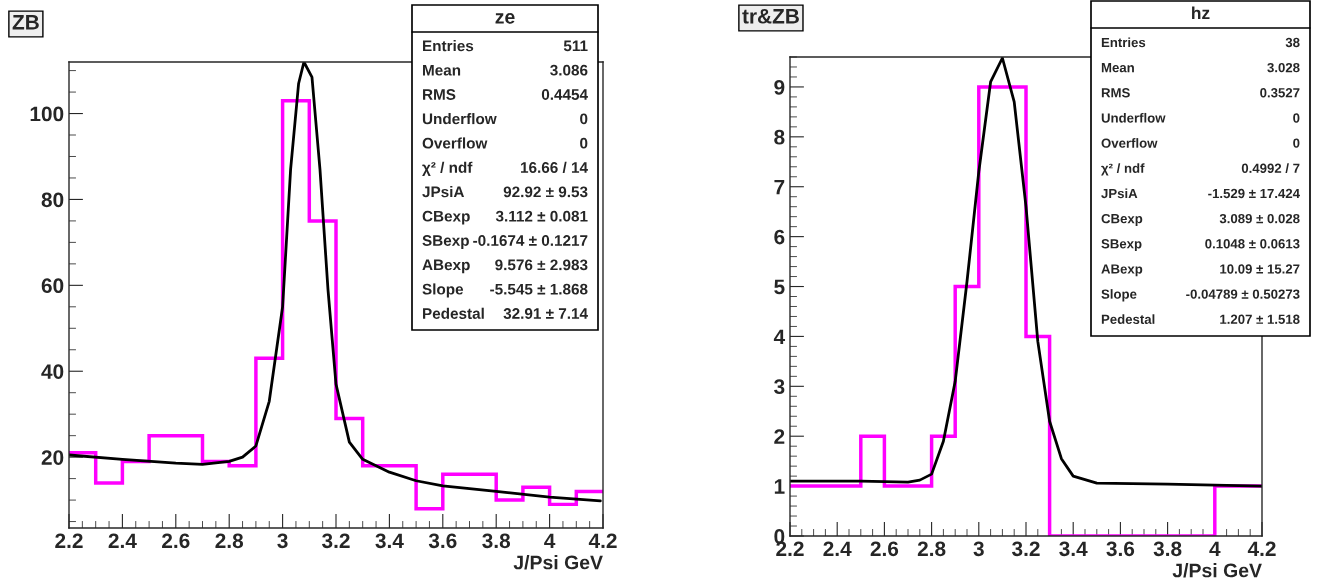 Image resolution: width=1319 pixels, height=580 pixels. What do you see at coordinates (770, 16) in the screenshot?
I see `chart-title: tr&ZB` at bounding box center [770, 16].